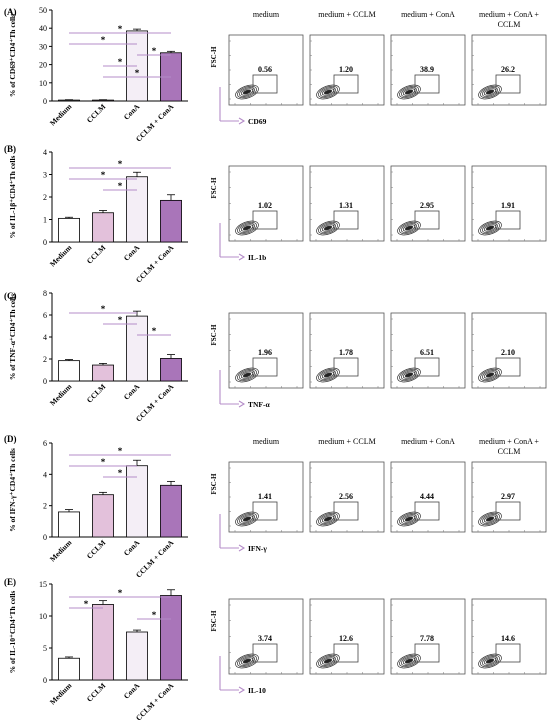  What do you see at coordinates (45, 293) in the screenshot?
I see `y-tick-label: 8` at bounding box center [45, 293].